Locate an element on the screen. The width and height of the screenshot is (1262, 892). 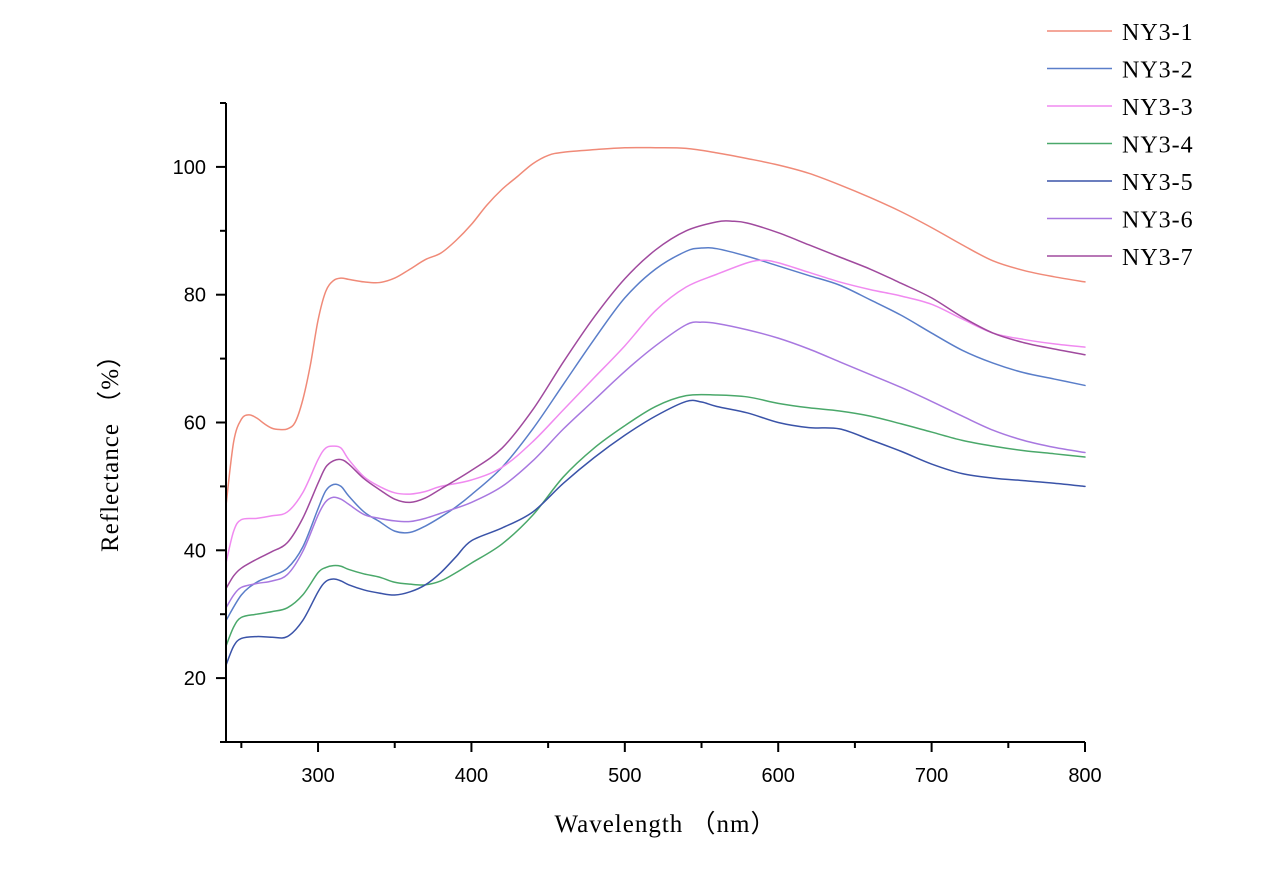
legend-item: NY3-3 is located at coordinates (1120, 108).